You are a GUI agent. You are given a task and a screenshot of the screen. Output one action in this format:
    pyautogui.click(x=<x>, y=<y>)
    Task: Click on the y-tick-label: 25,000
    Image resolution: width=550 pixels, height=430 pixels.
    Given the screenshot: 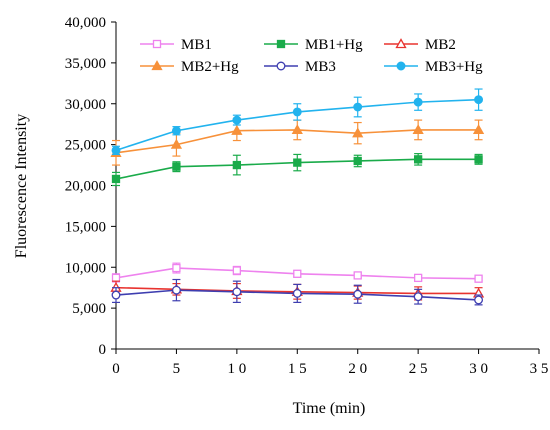 What is the action you would take?
    pyautogui.click(x=85, y=146)
    